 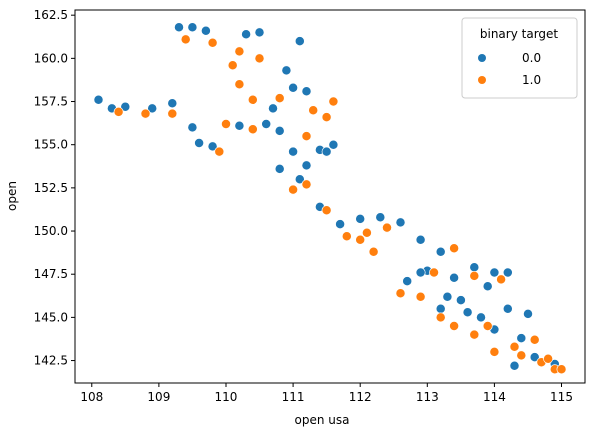 What do you see at coordinates (306, 136) in the screenshot?
I see `point-1.0-14` at bounding box center [306, 136].